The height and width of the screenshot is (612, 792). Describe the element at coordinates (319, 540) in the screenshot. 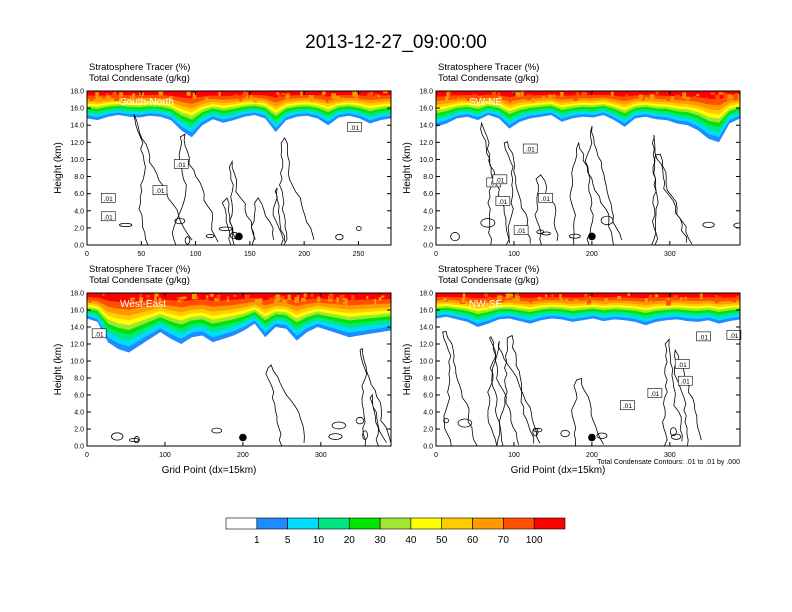

I see `colorbar-label: 10` at that location.